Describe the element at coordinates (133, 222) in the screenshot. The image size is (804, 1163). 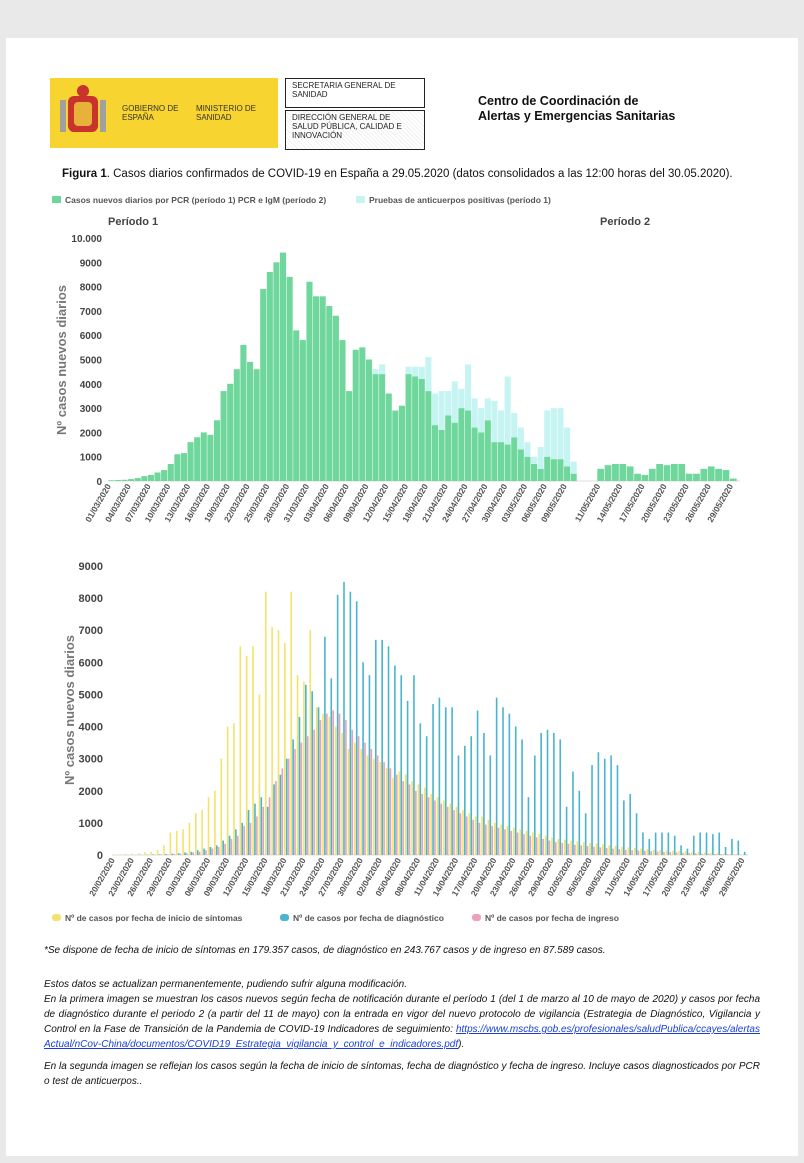
I see `period-label: Período 1` at that location.